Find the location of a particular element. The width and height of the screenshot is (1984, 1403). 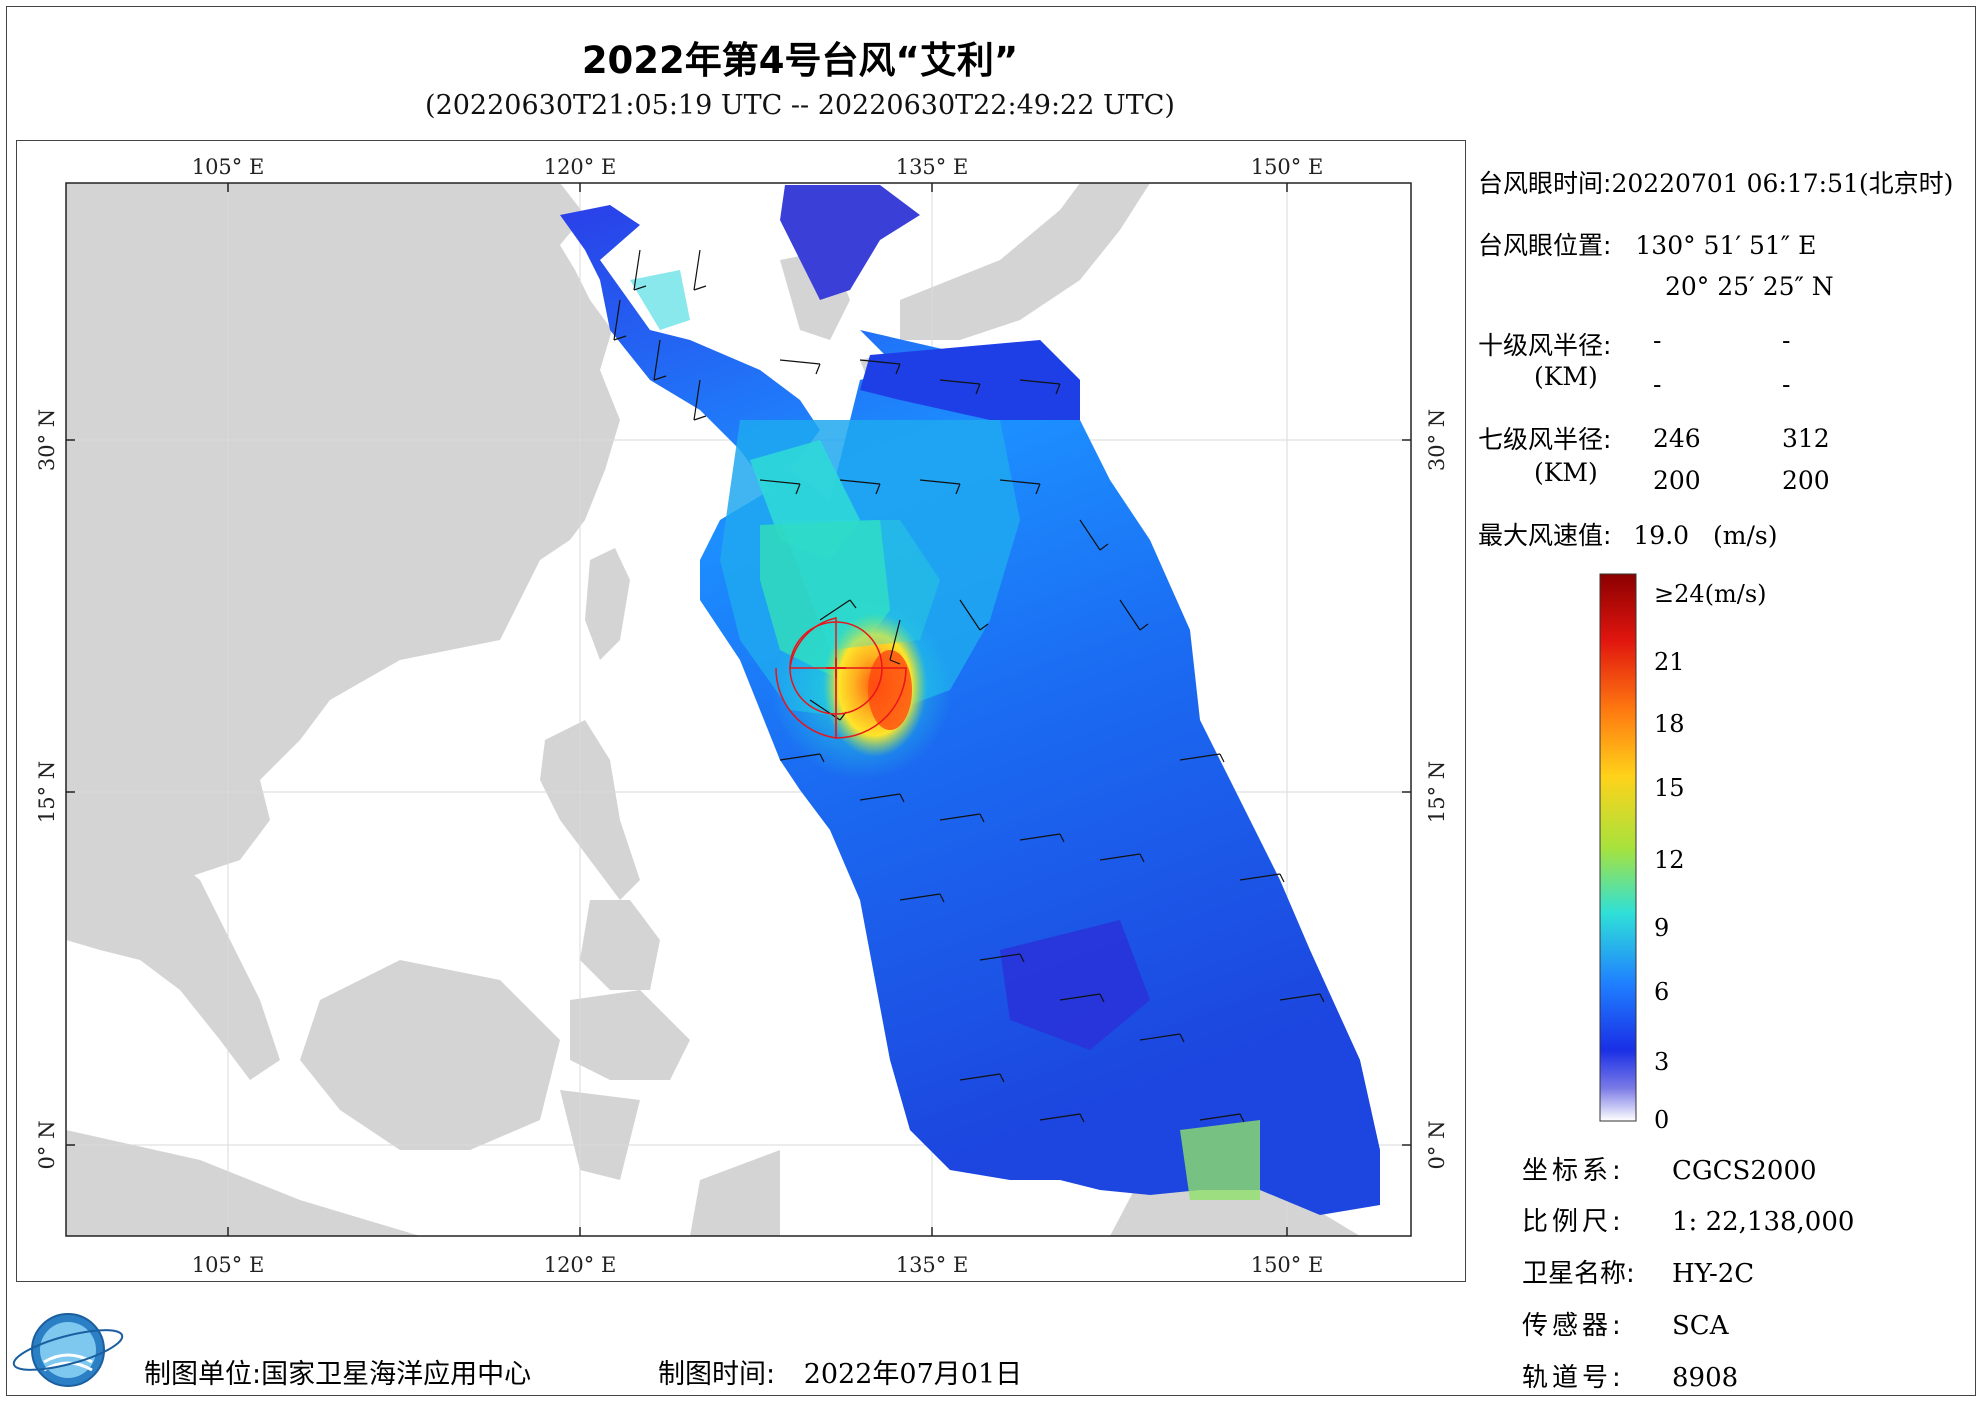

sensor-label: 传感器: is located at coordinates (1573, 1326).